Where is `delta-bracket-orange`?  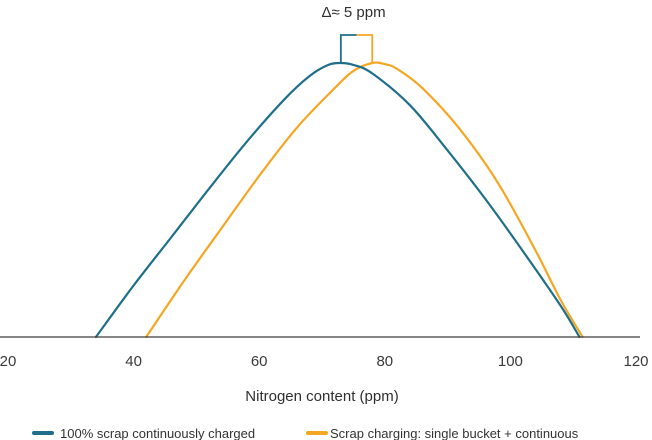
delta-bracket-orange is located at coordinates (365, 48).